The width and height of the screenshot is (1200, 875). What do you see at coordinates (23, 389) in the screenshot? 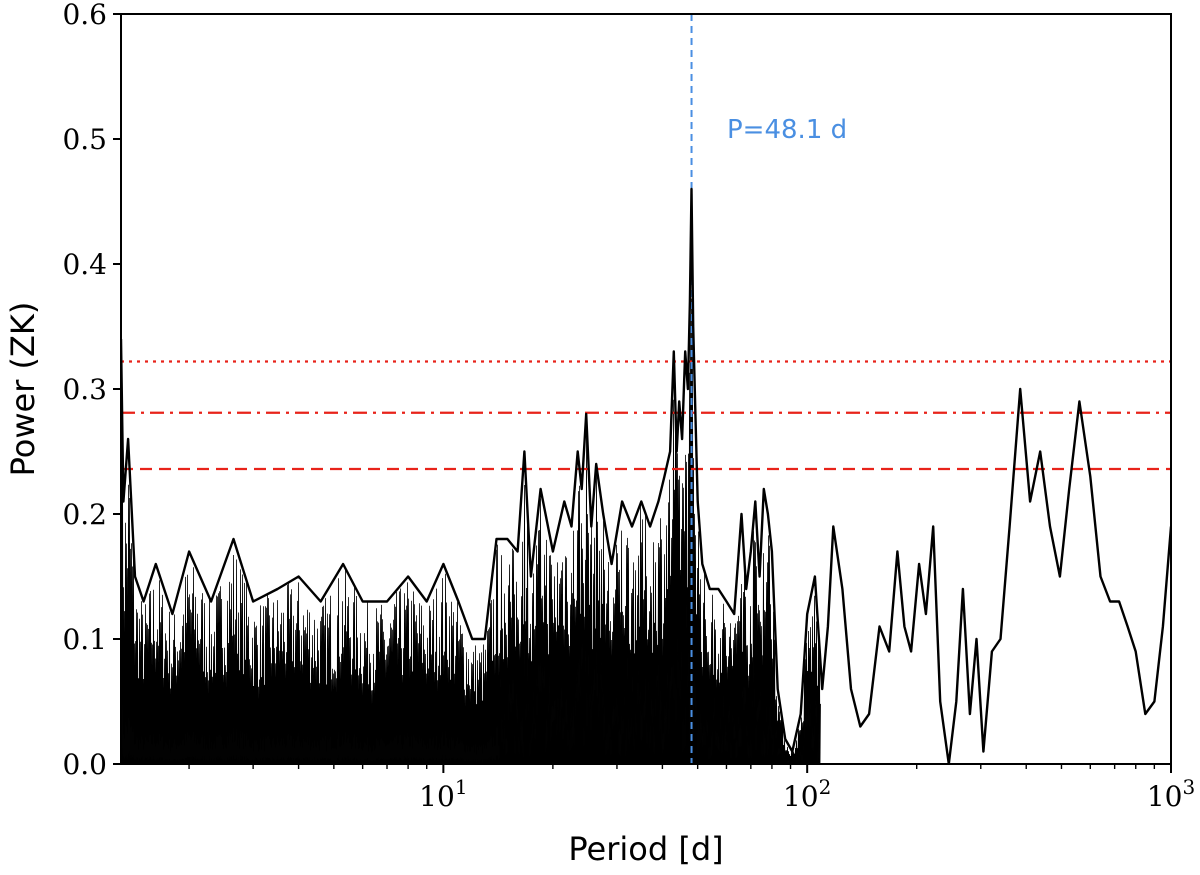
I see `y-axis-label: Power (ZK)` at bounding box center [23, 389].